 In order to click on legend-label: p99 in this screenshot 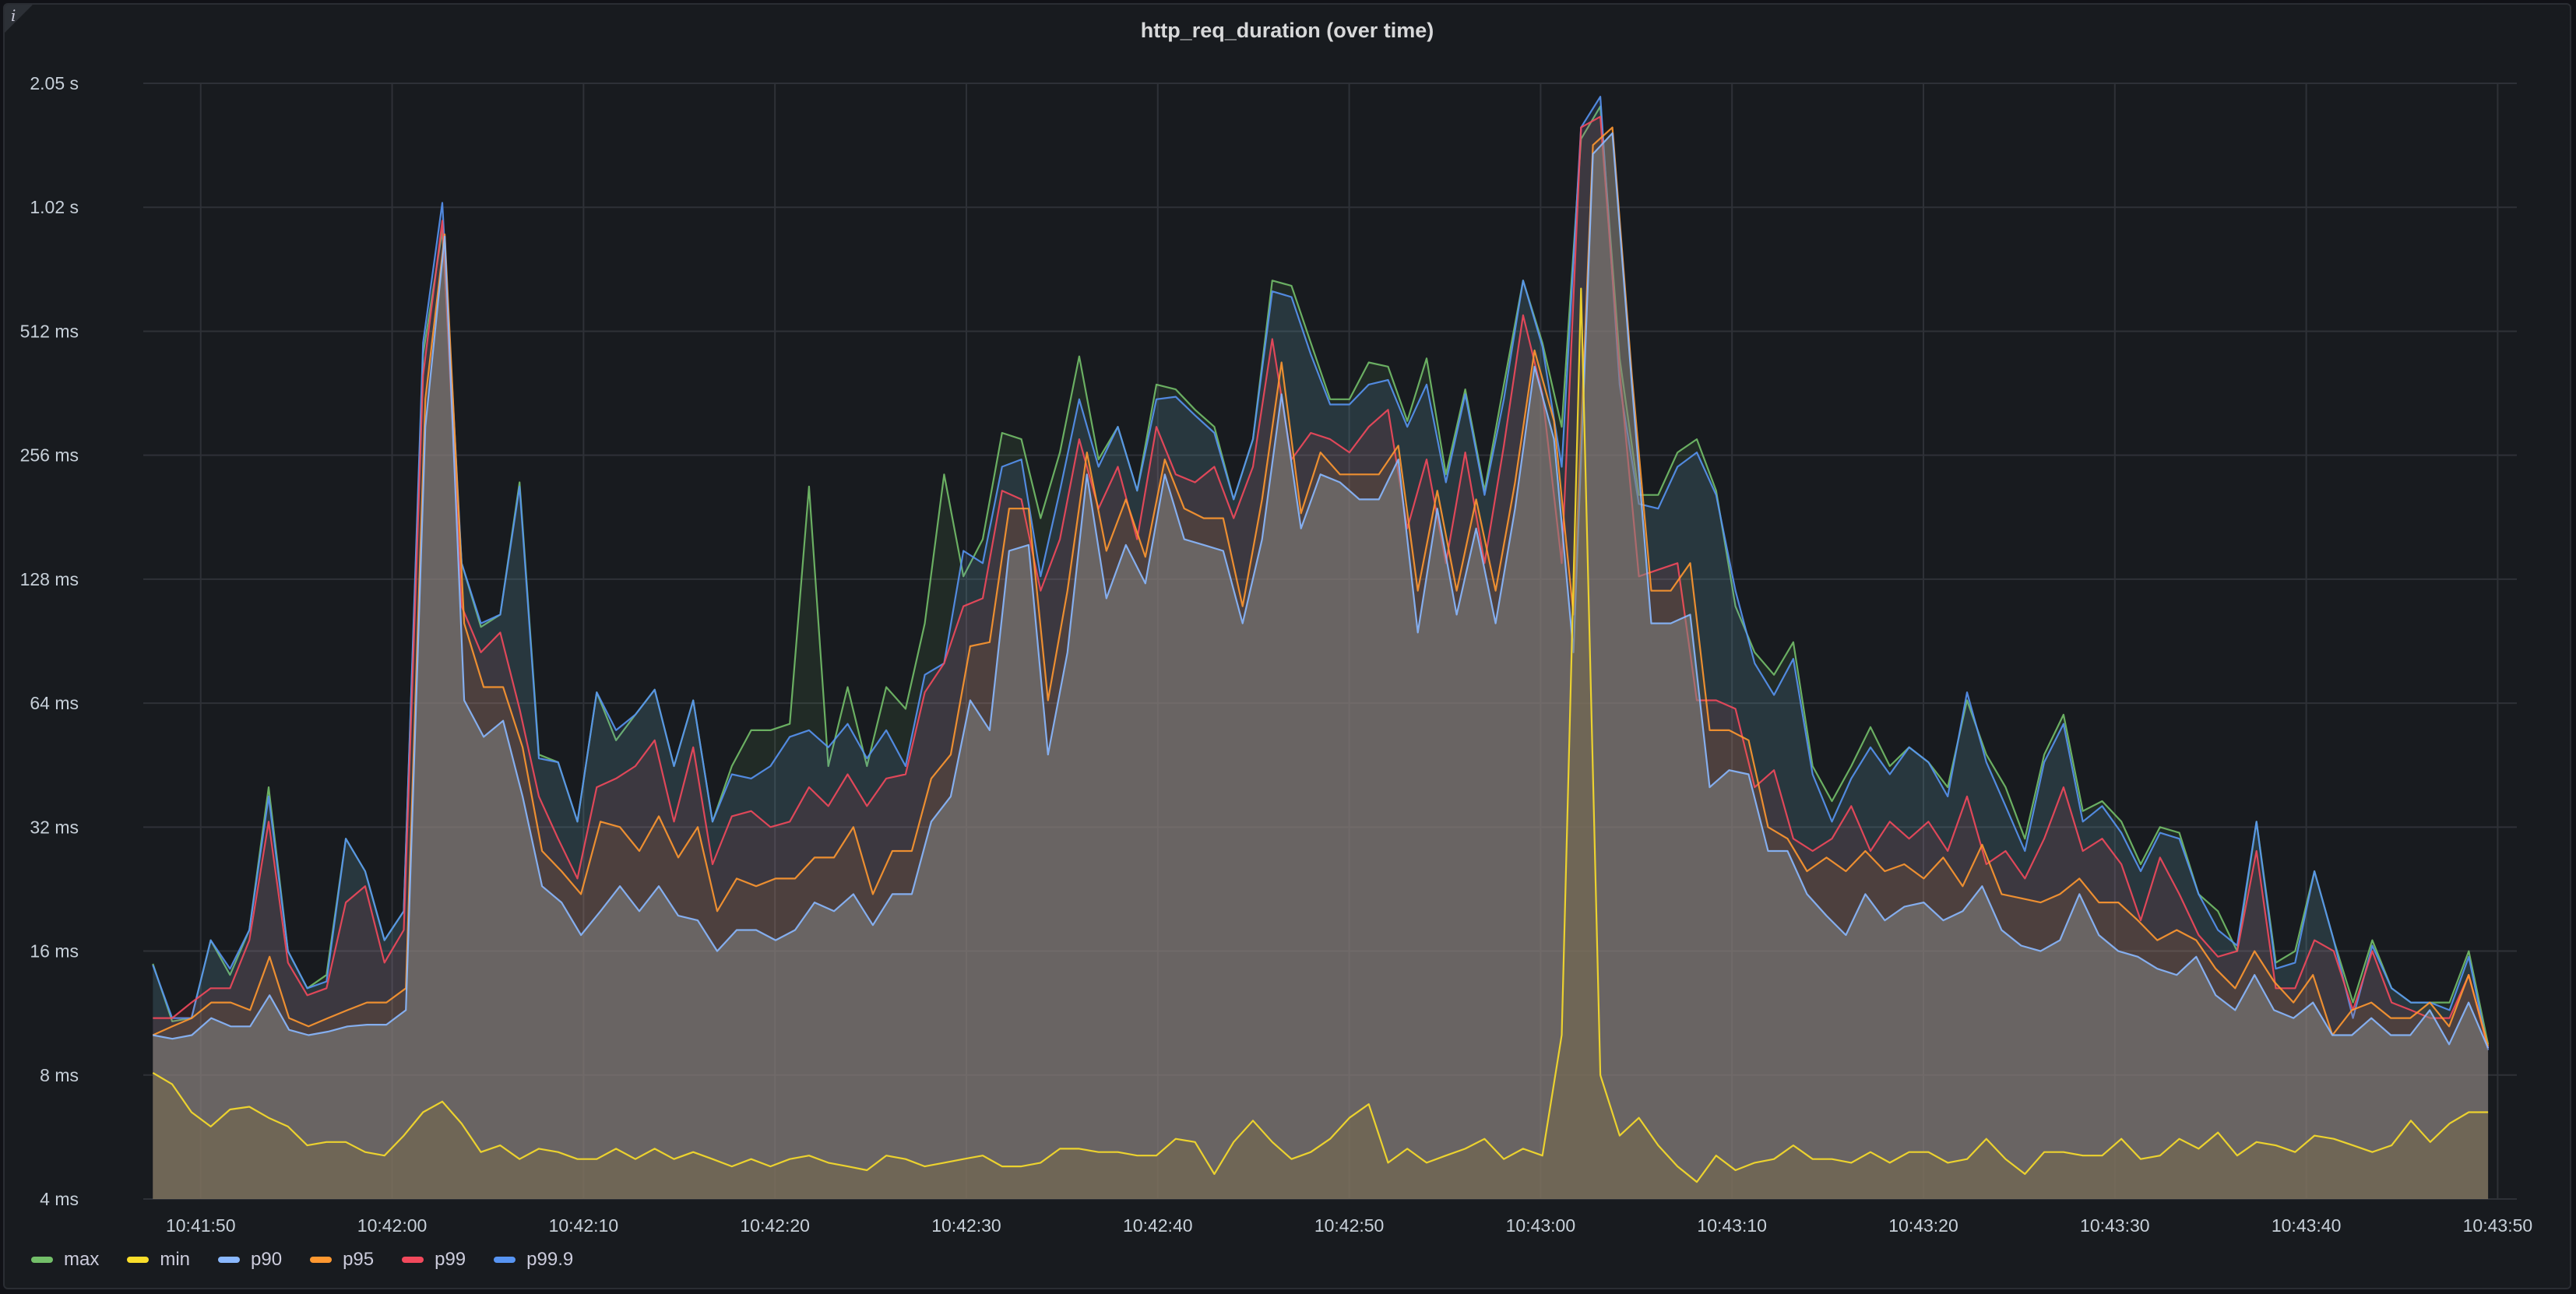, I will do `click(450, 1259)`.